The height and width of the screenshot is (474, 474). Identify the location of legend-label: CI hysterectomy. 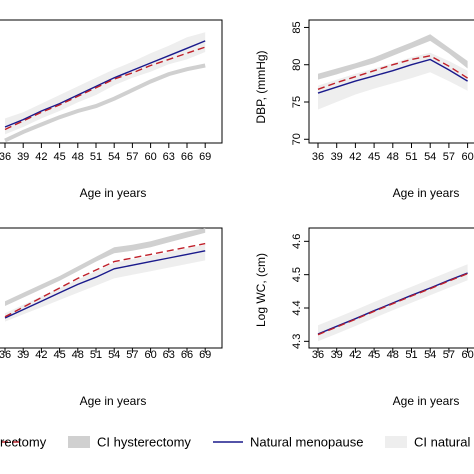
(144, 442).